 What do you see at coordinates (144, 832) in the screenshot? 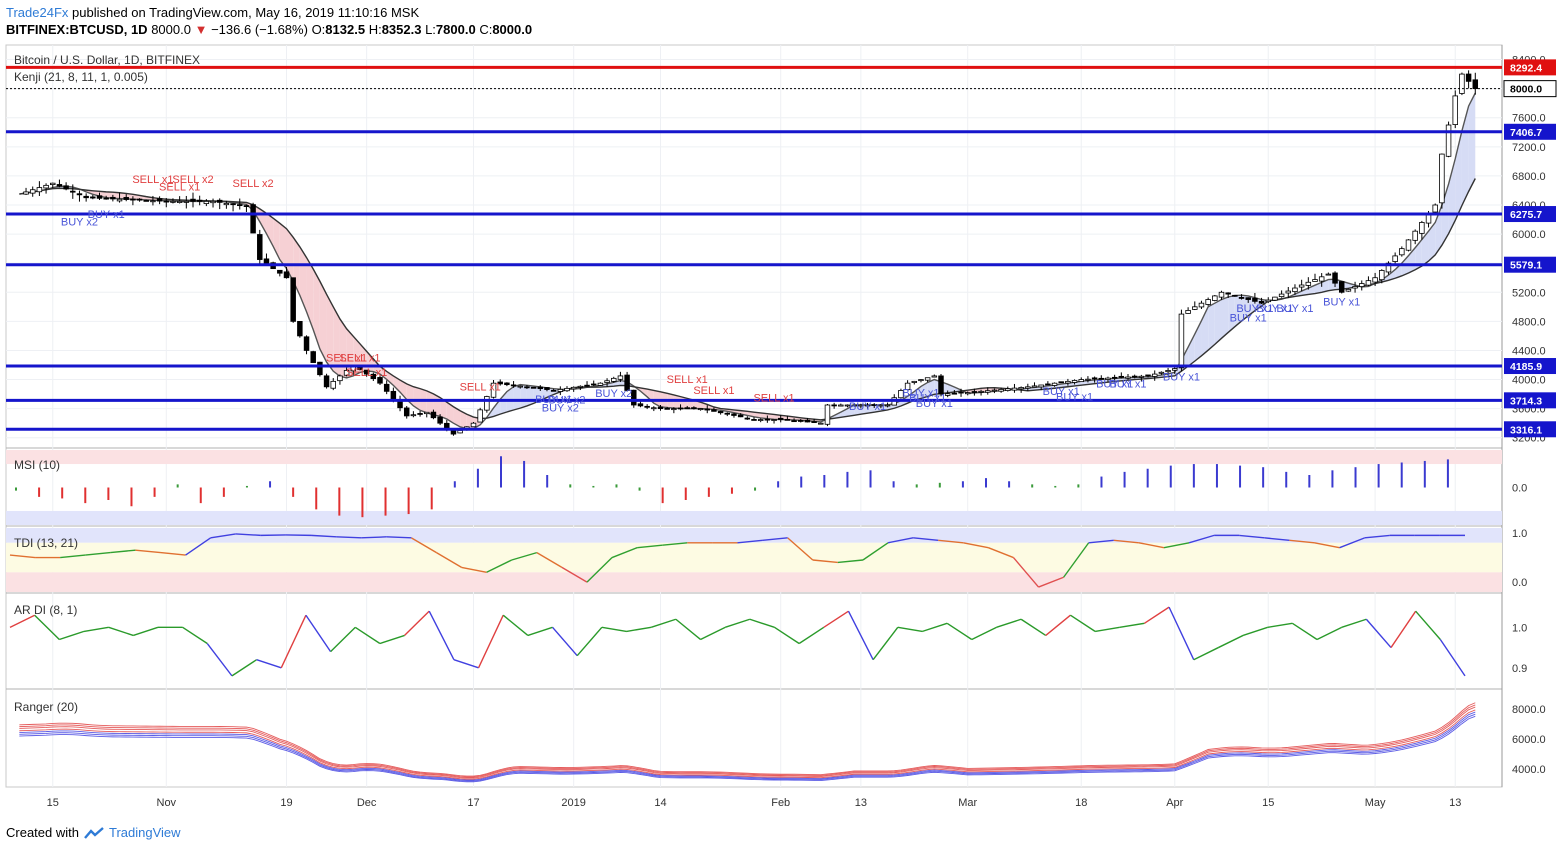
I see `tradingview-brand: TradingView` at bounding box center [144, 832].